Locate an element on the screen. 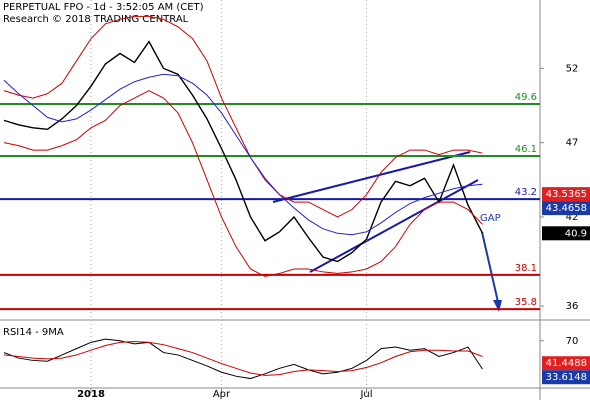 Image resolution: width=590 pixels, height=400 pixels. x-tick-label: Apr is located at coordinates (222, 394).